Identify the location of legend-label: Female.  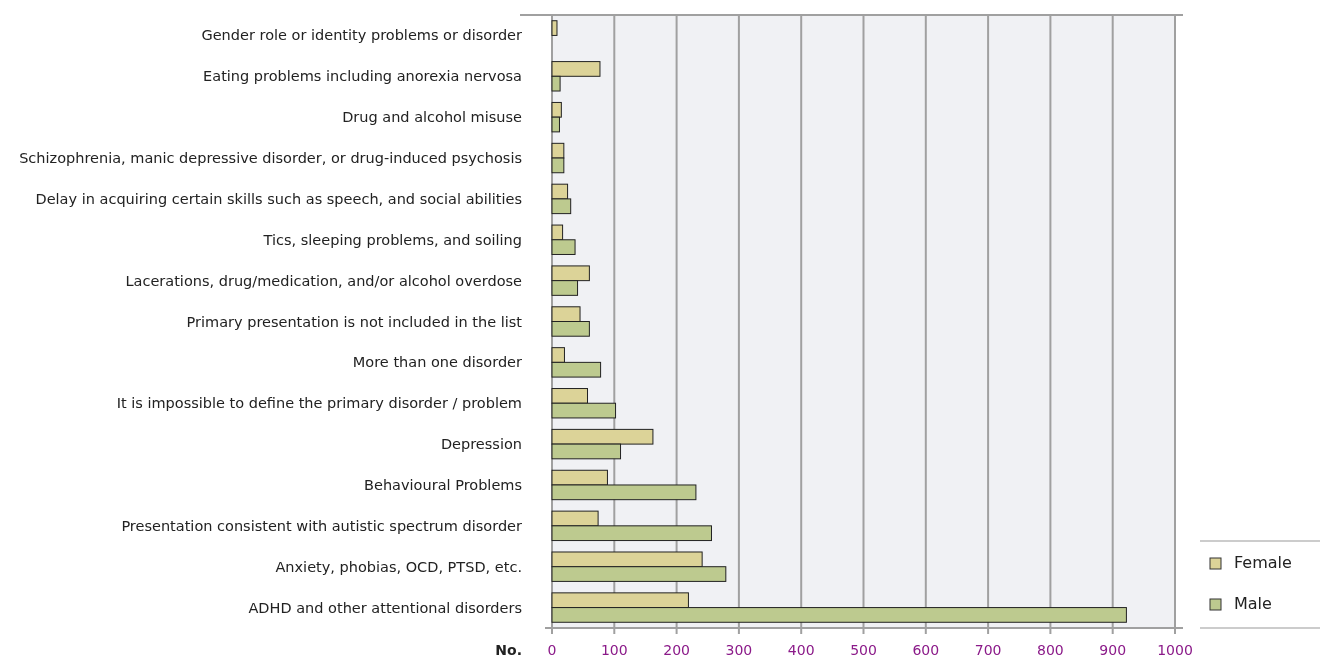
(1263, 562).